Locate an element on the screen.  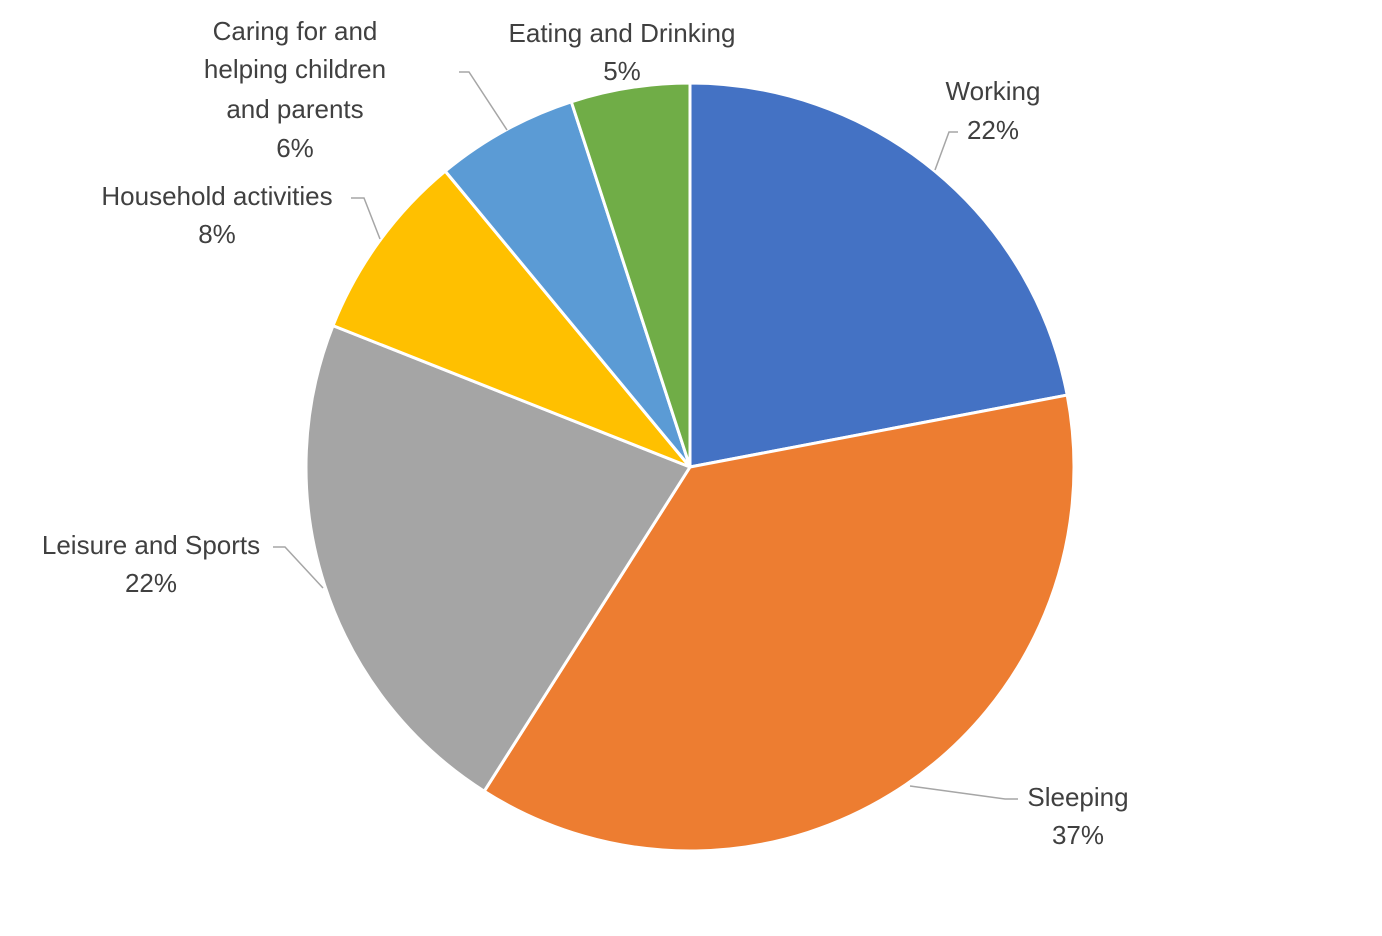
pie-slice-leisure-and-sports is located at coordinates (498, 558).